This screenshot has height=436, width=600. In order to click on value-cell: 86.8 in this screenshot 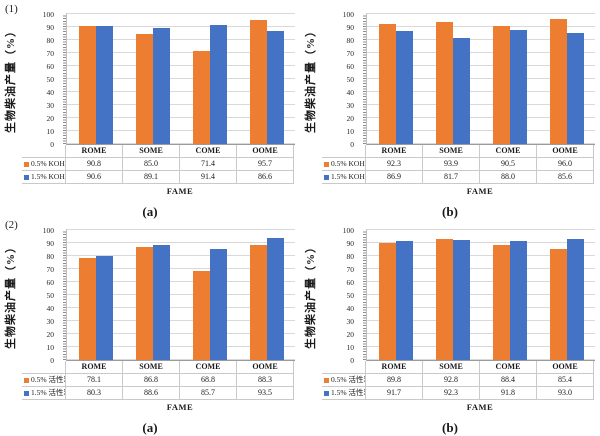, I will do `click(151, 380)`.